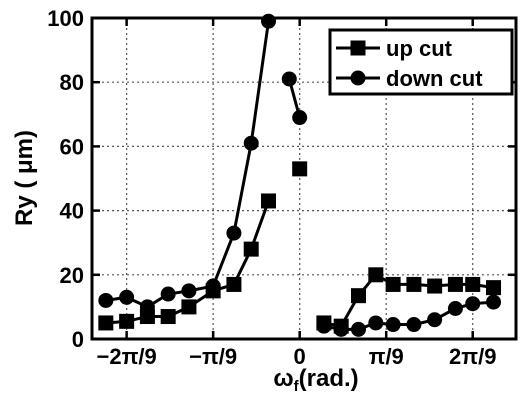  What do you see at coordinates (126, 356) in the screenshot?
I see `x-tick-label: −2π/9` at bounding box center [126, 356].